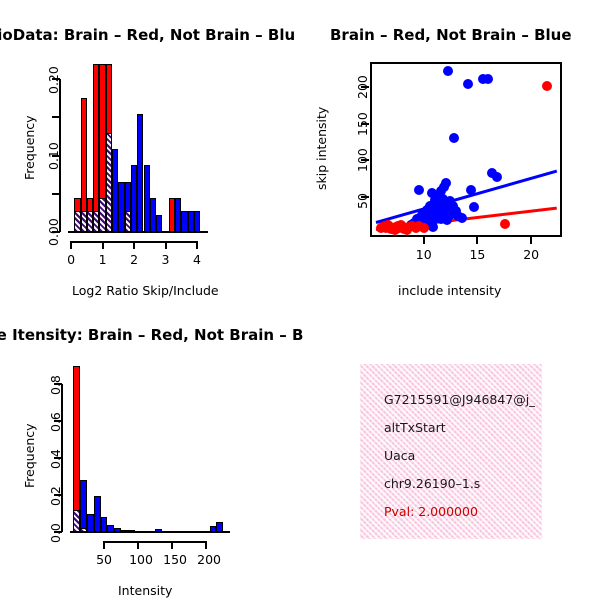  I want to click on y-axis-tick-label: 50, so click(362, 200).